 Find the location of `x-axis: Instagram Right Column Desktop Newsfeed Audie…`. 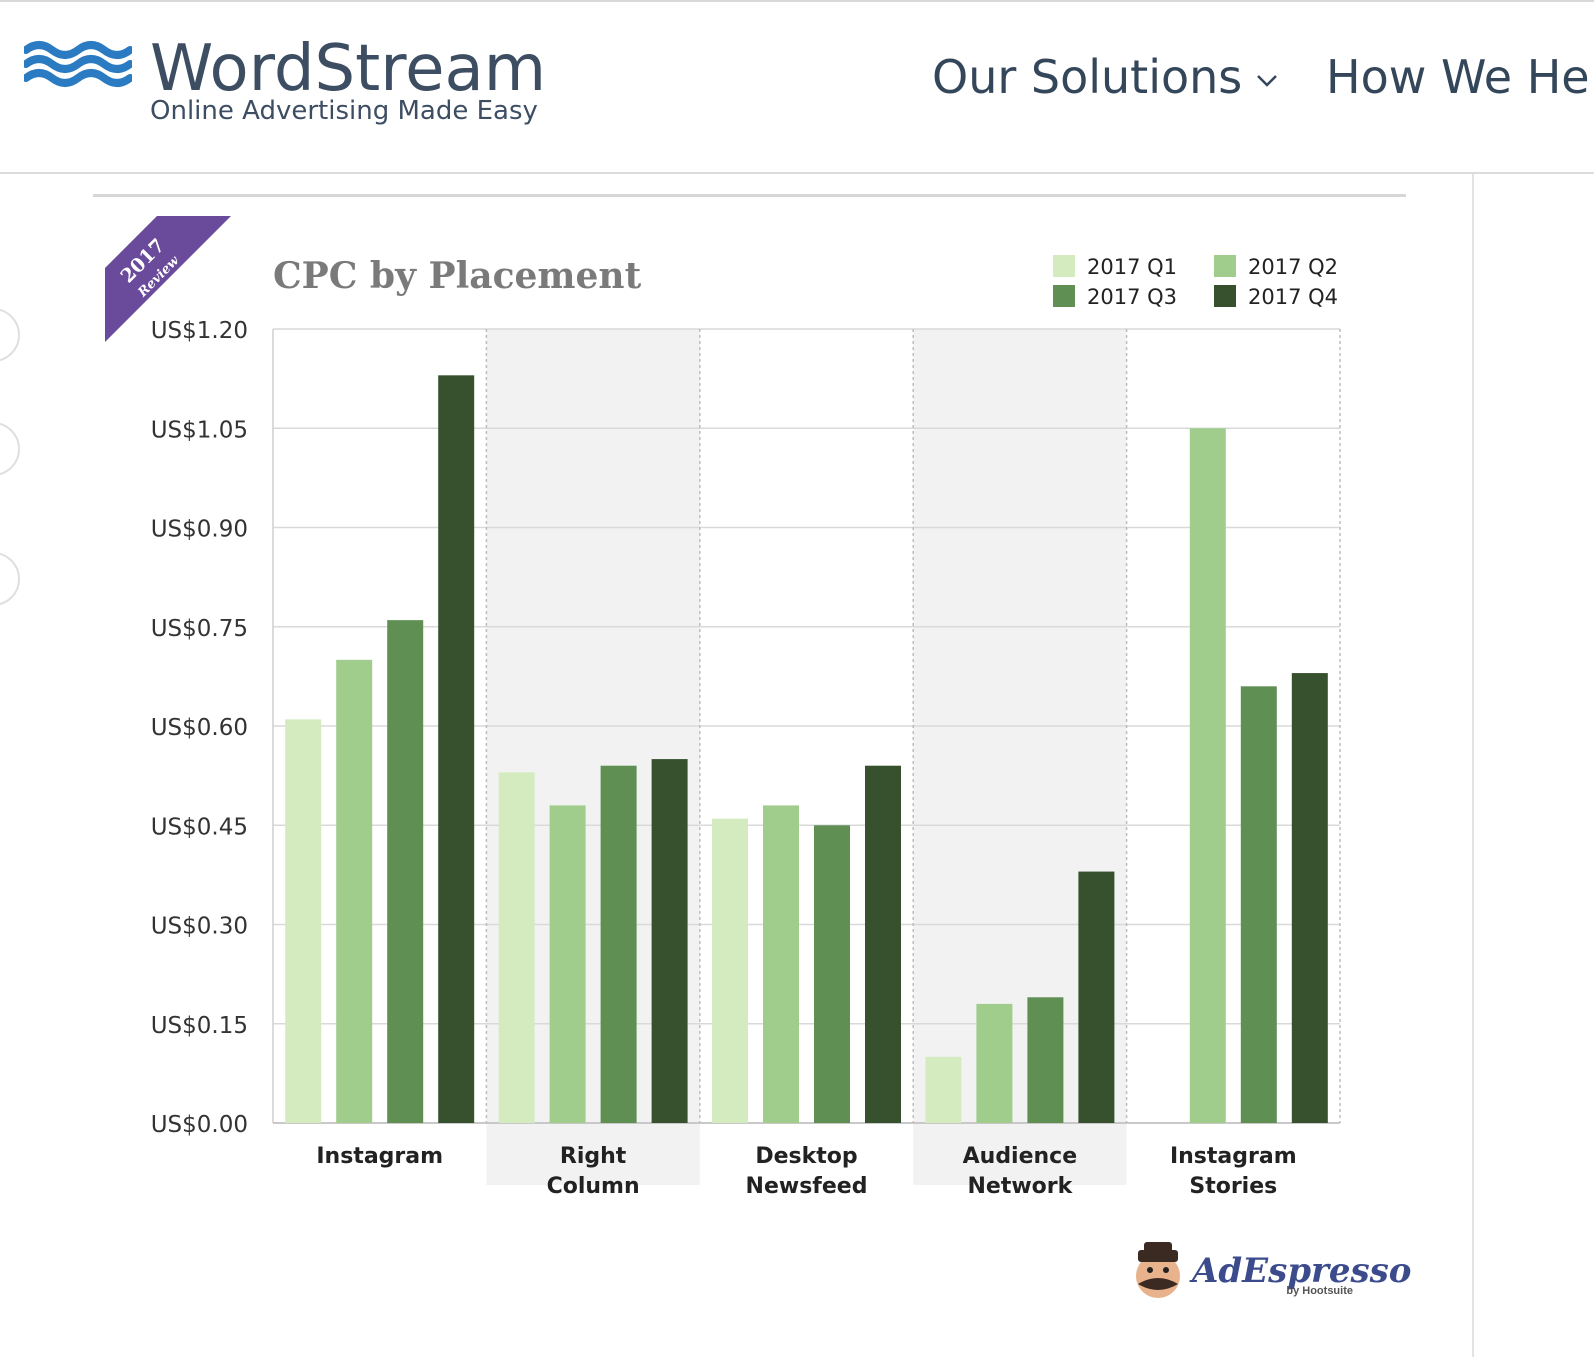

x-axis: Instagram Right Column Desktop Newsfeed Audie… is located at coordinates (806, 1171).